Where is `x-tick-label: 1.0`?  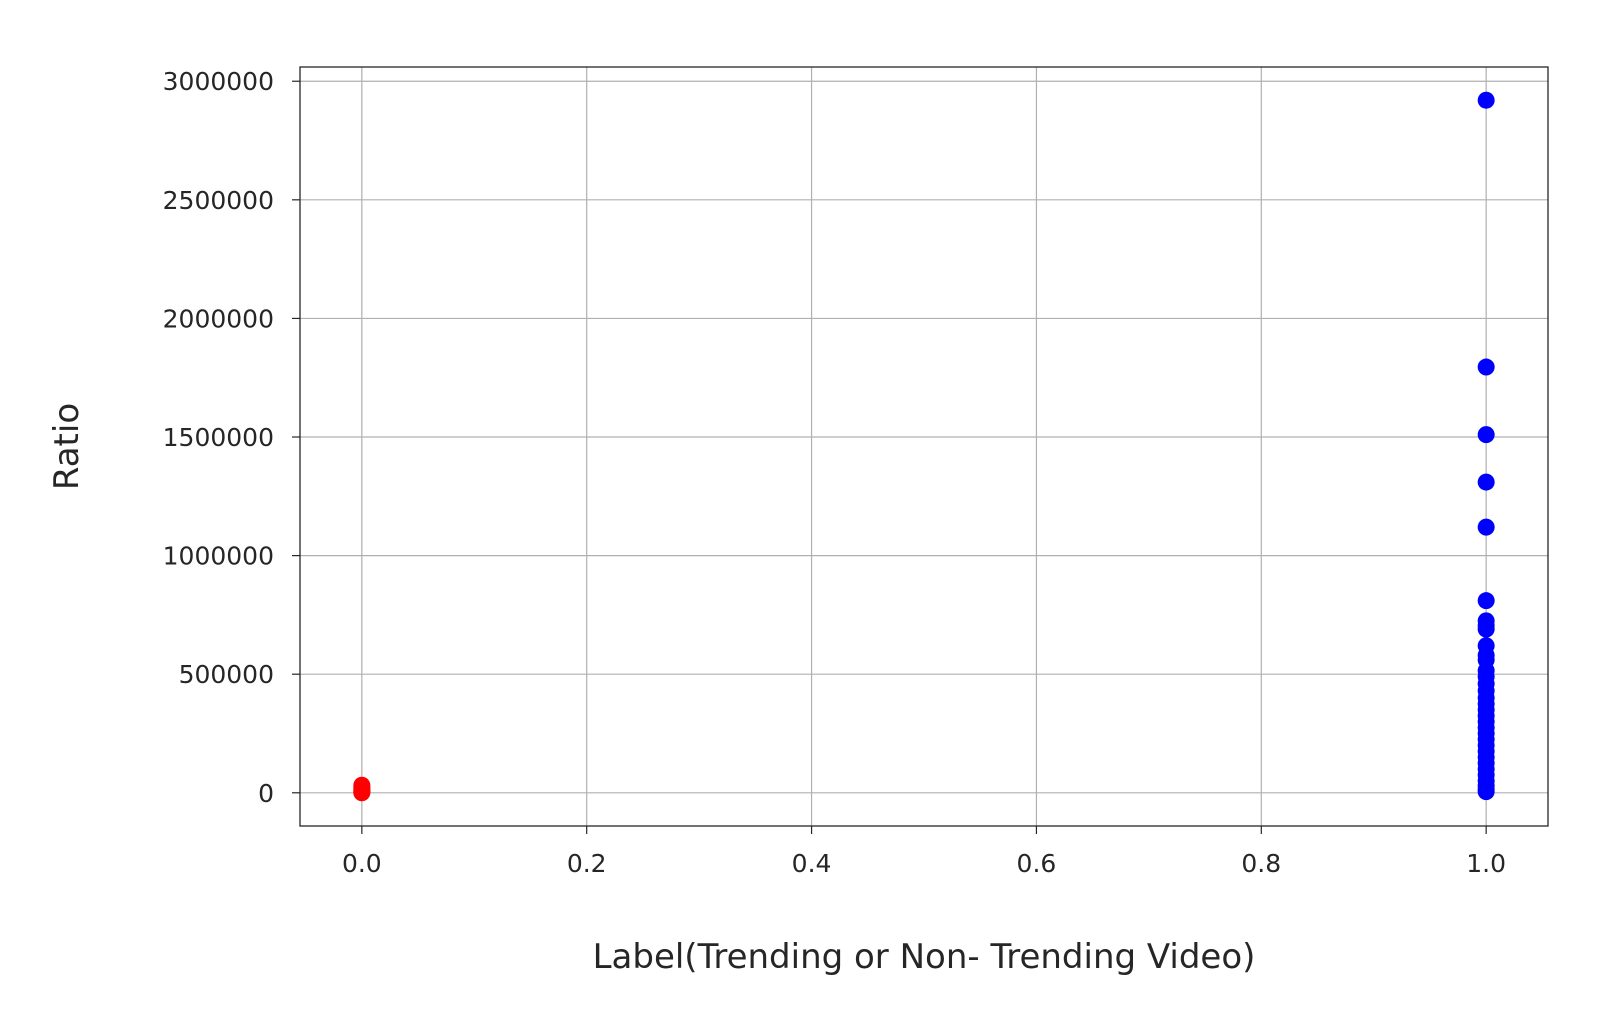
x-tick-label: 1.0 is located at coordinates (1486, 863).